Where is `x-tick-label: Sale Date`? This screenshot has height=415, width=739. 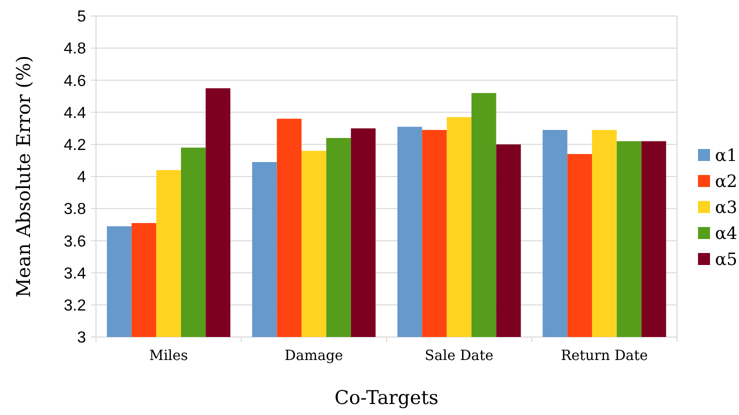
x-tick-label: Sale Date is located at coordinates (459, 356).